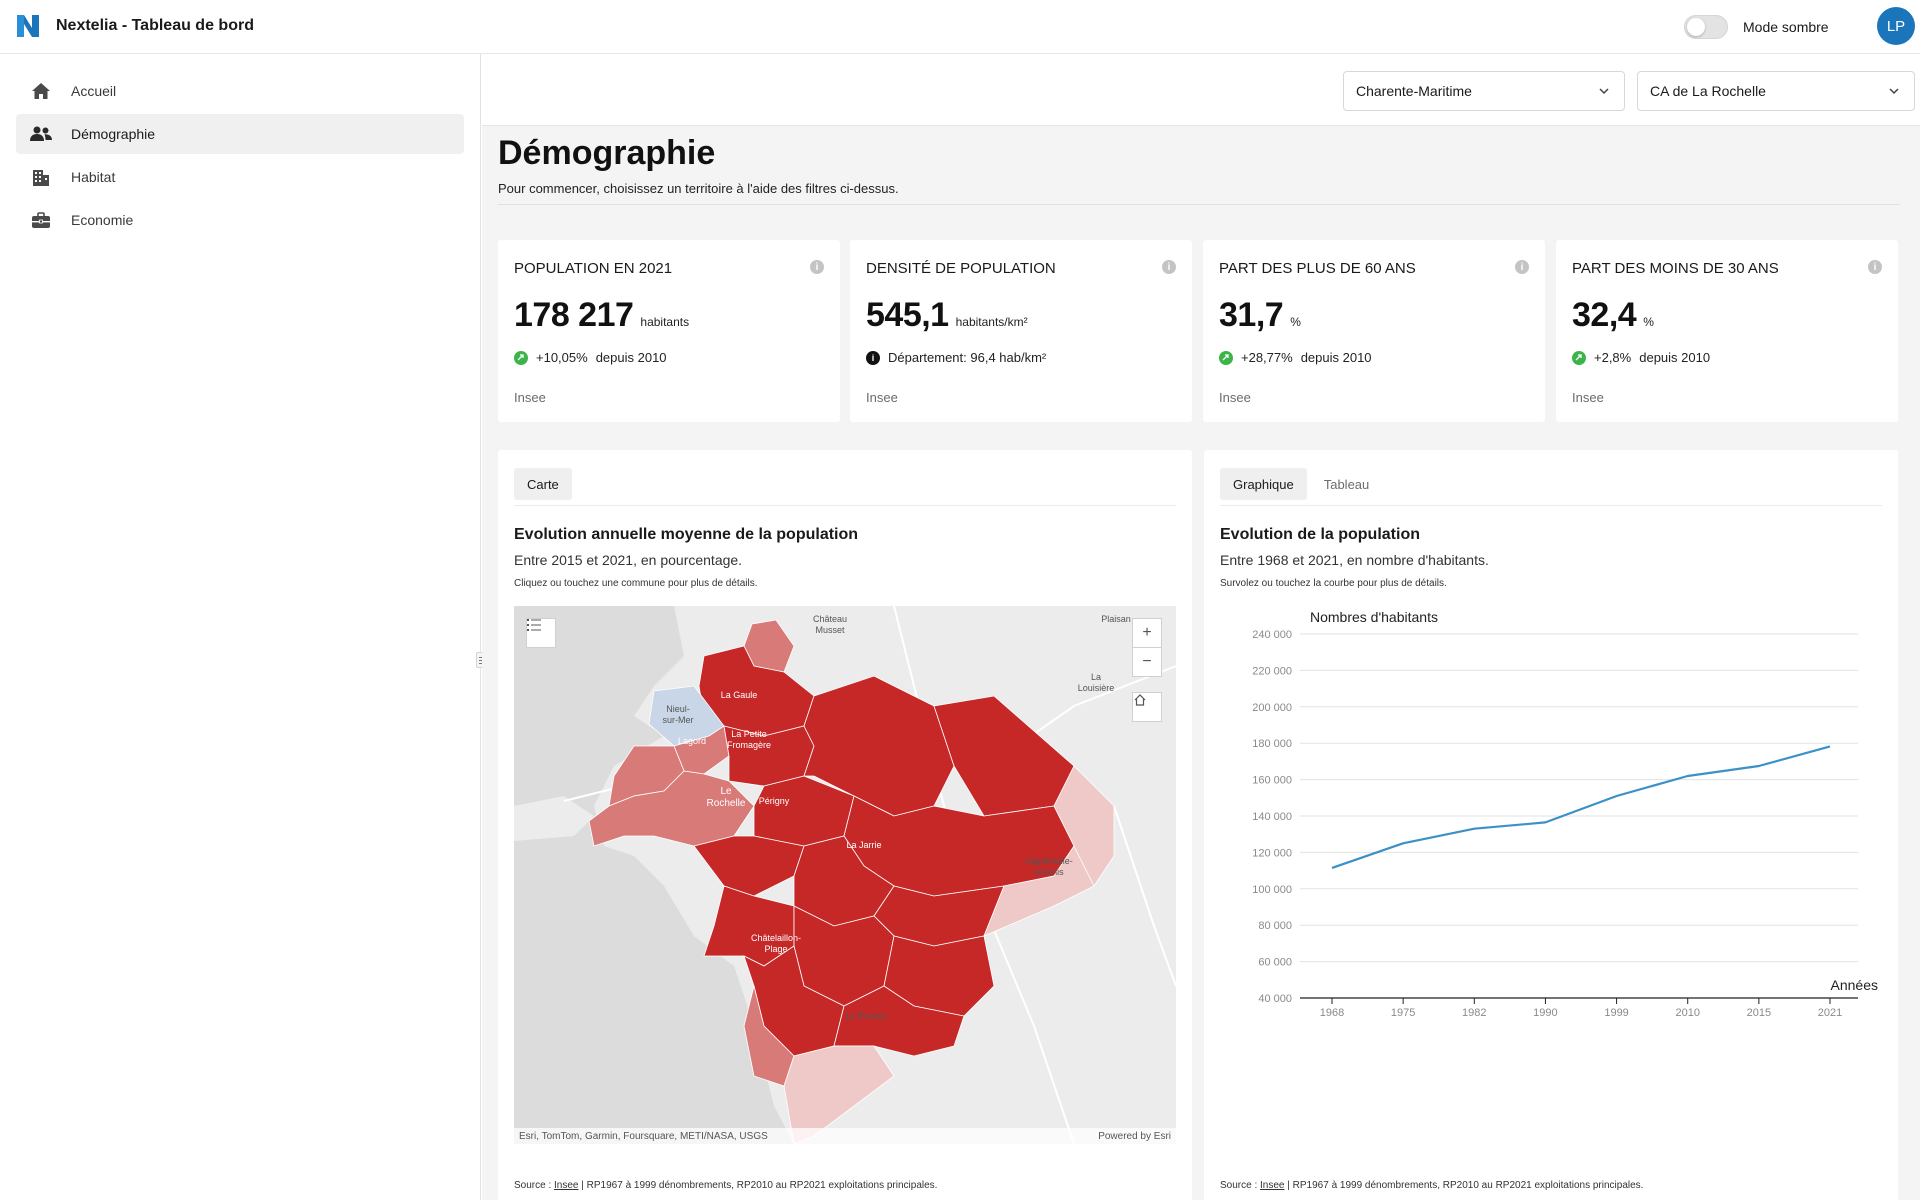 This screenshot has height=1200, width=1920. What do you see at coordinates (541, 633) in the screenshot?
I see `legend-list-icon` at bounding box center [541, 633].